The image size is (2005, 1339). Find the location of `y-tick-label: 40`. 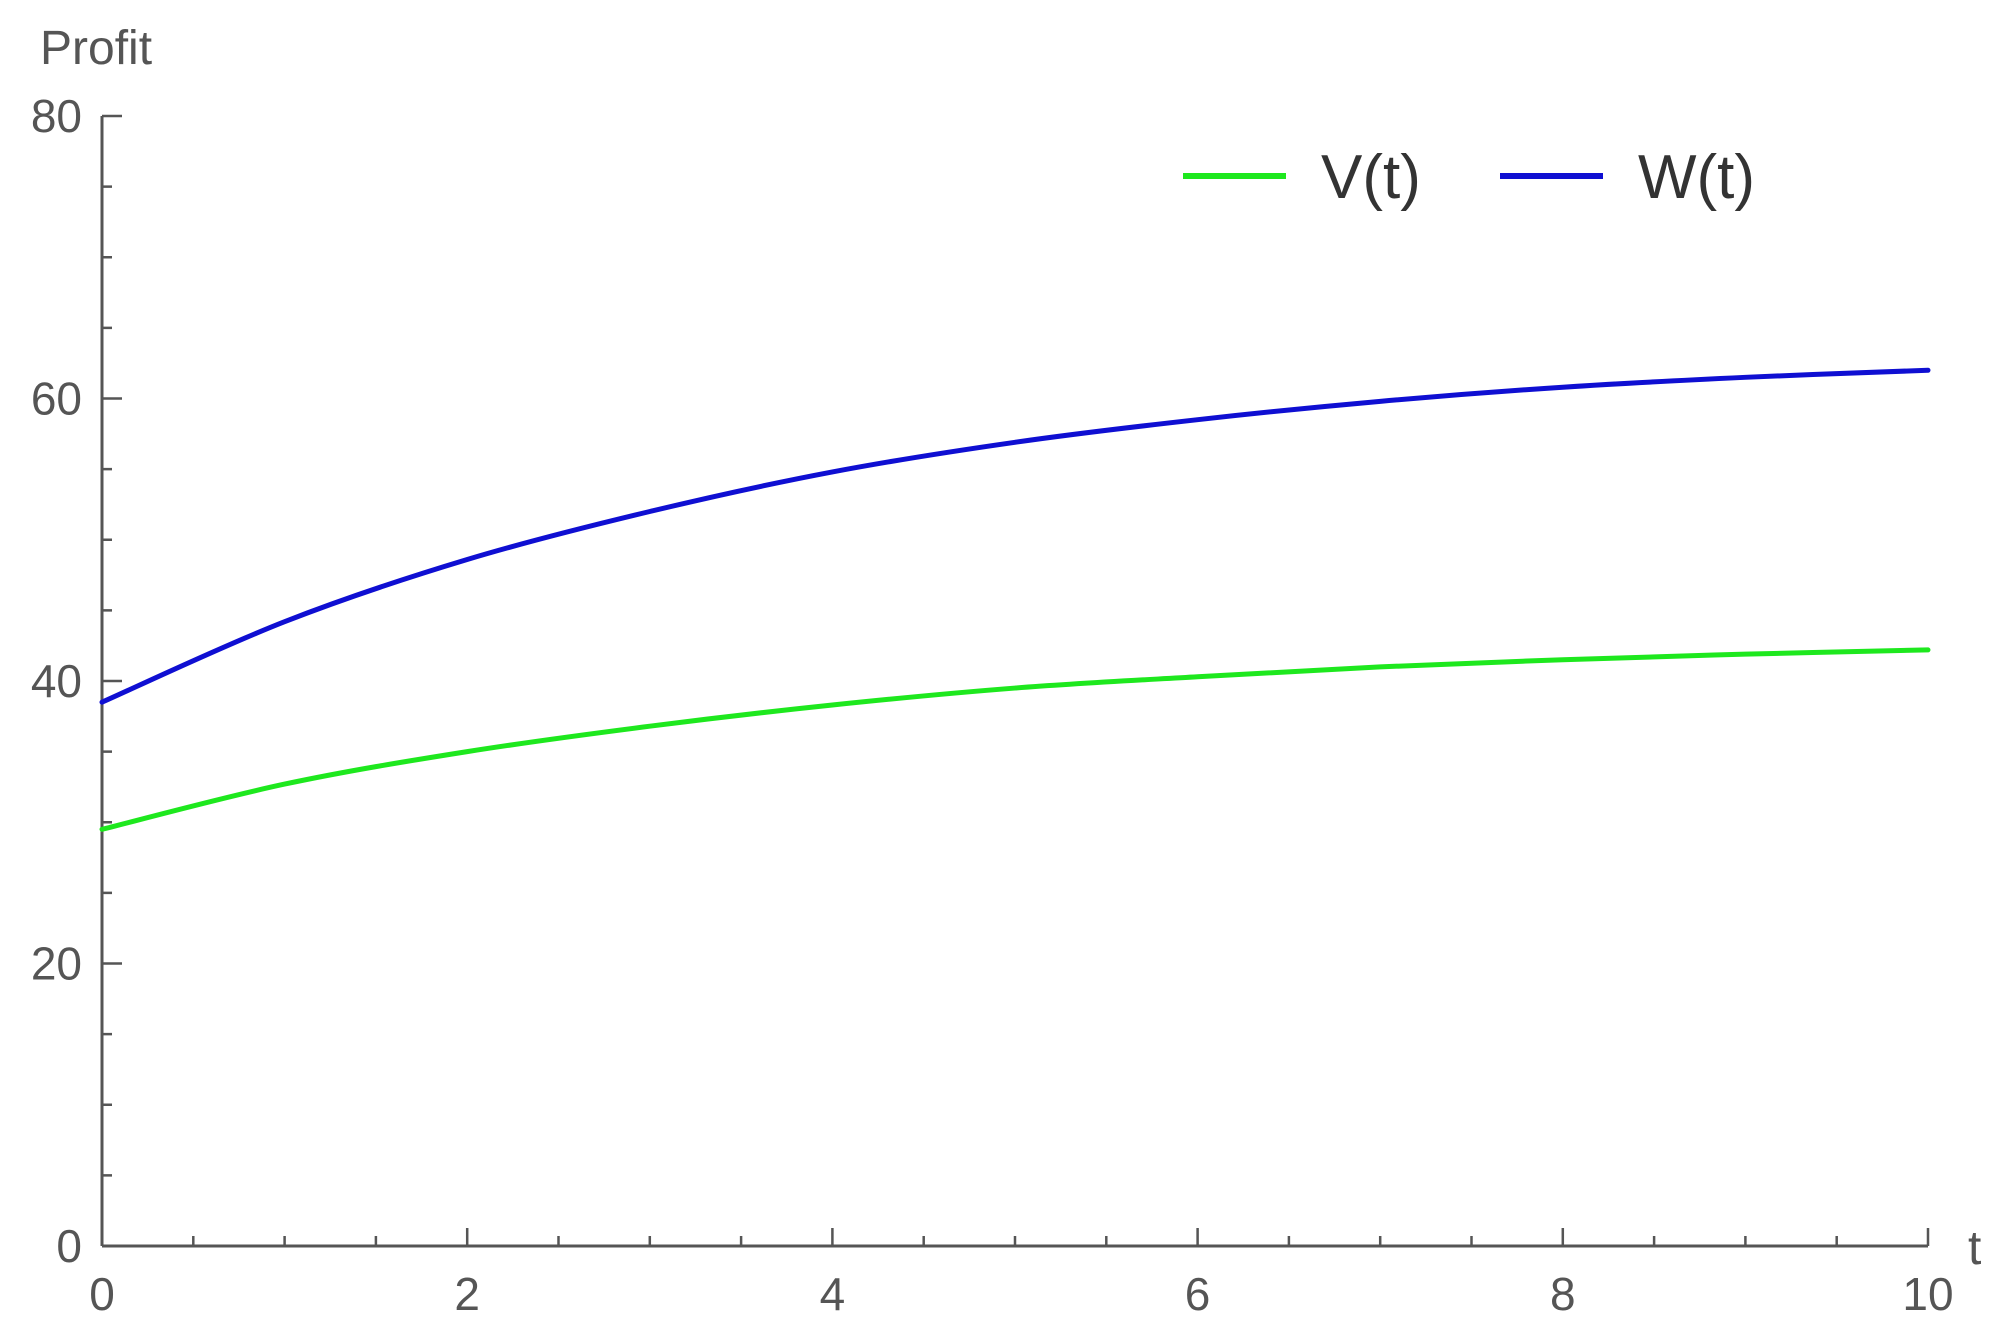

y-tick-label: 40 is located at coordinates (56, 681).